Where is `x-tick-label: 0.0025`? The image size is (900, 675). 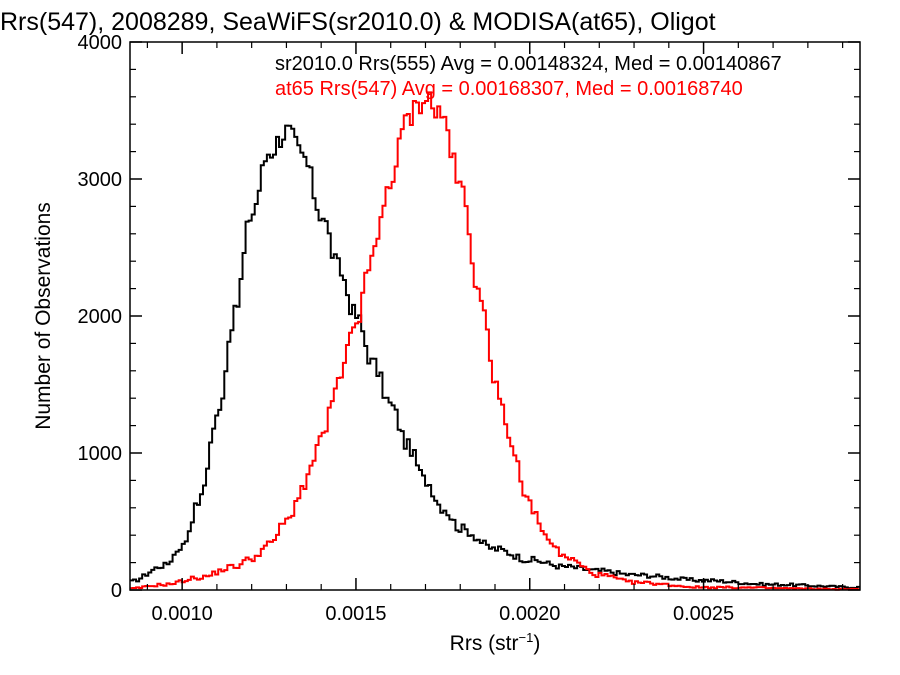 x-tick-label: 0.0025 is located at coordinates (703, 614).